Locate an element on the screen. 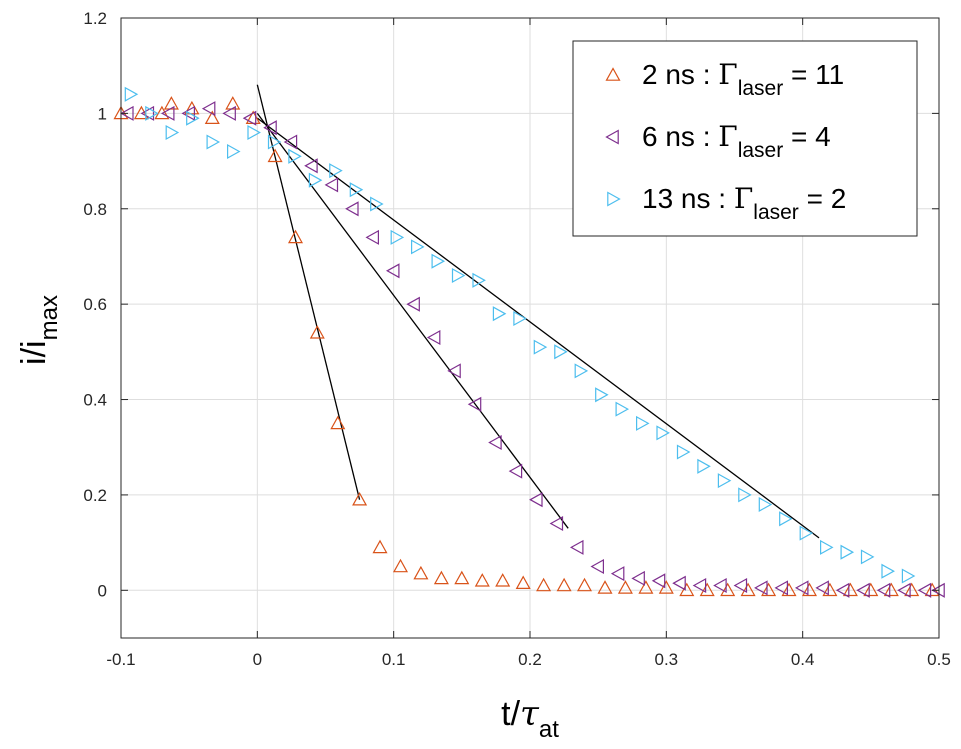  legend-entry-1-post: = 11 is located at coordinates (813, 74).